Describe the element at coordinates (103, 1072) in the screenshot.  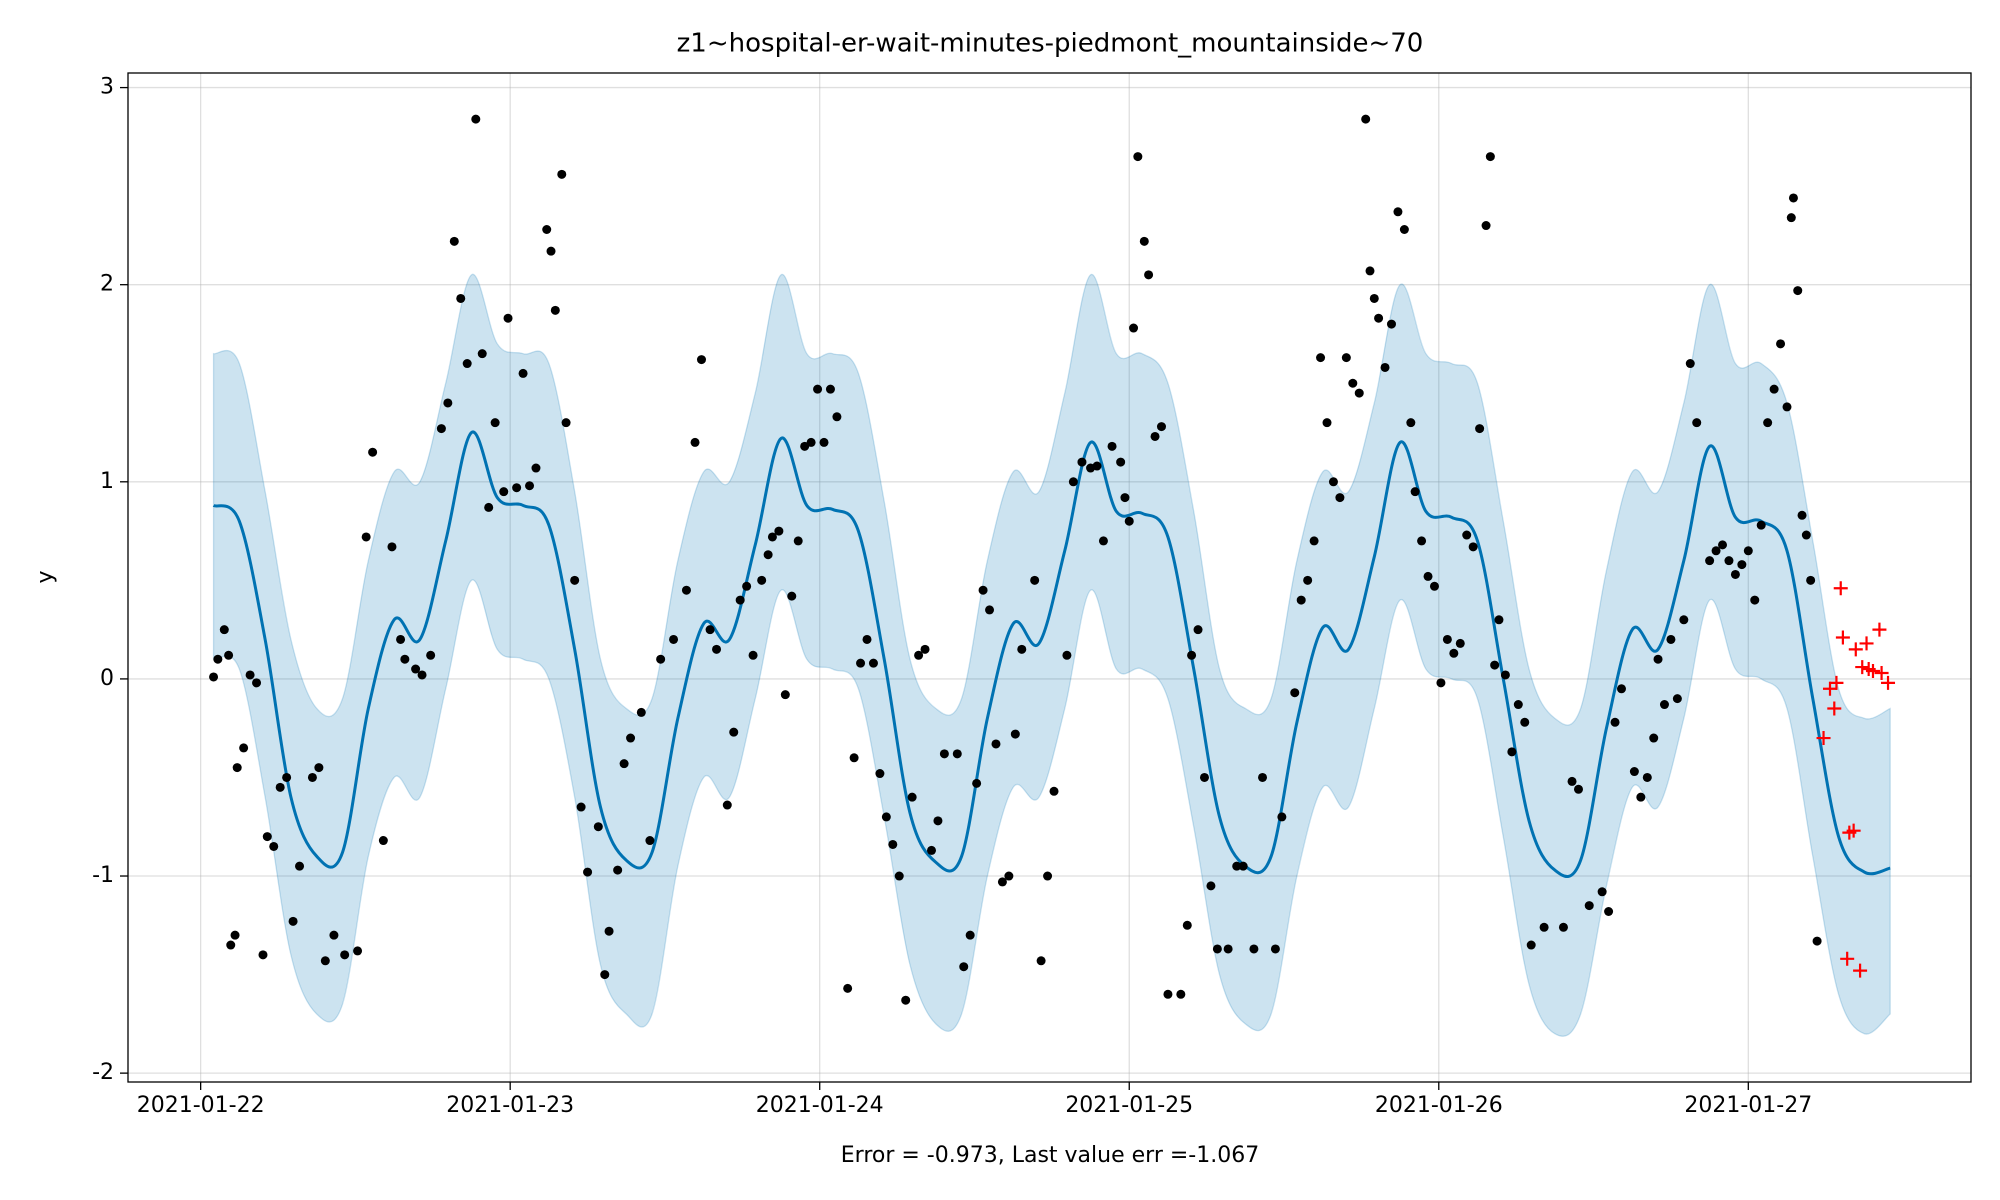
I see `y-tick-label: -2` at that location.